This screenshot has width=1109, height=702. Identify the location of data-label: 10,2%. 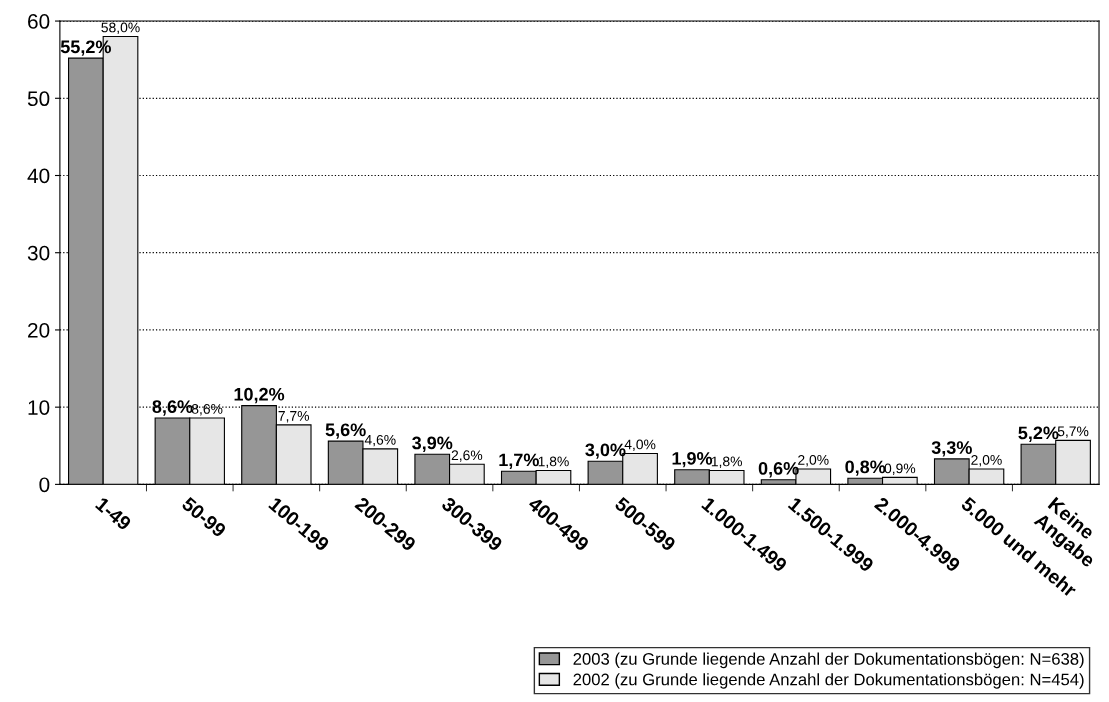
(259, 395).